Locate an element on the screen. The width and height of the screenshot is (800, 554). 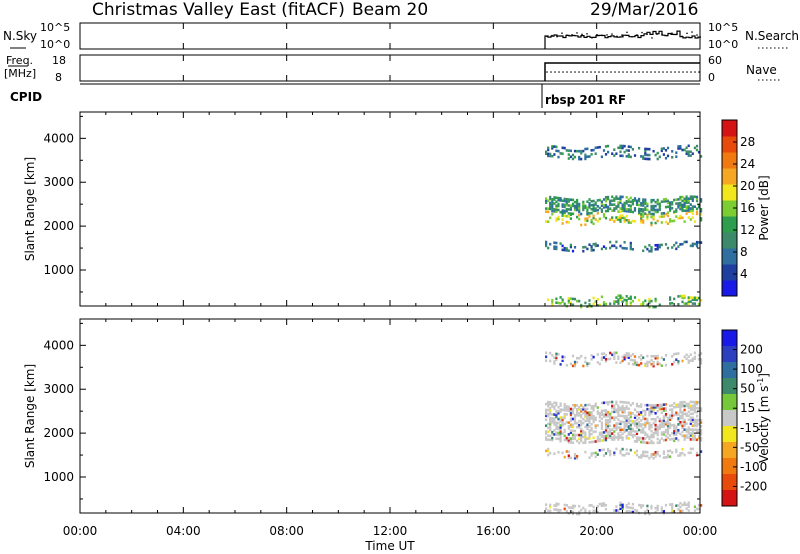
colorbar-tick-label: -15 is located at coordinates (750, 428).